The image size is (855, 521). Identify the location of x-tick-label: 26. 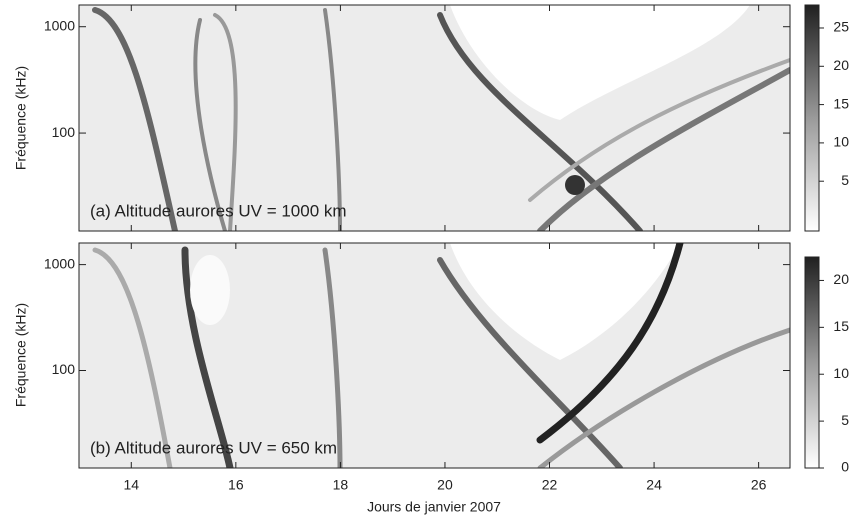
(759, 485).